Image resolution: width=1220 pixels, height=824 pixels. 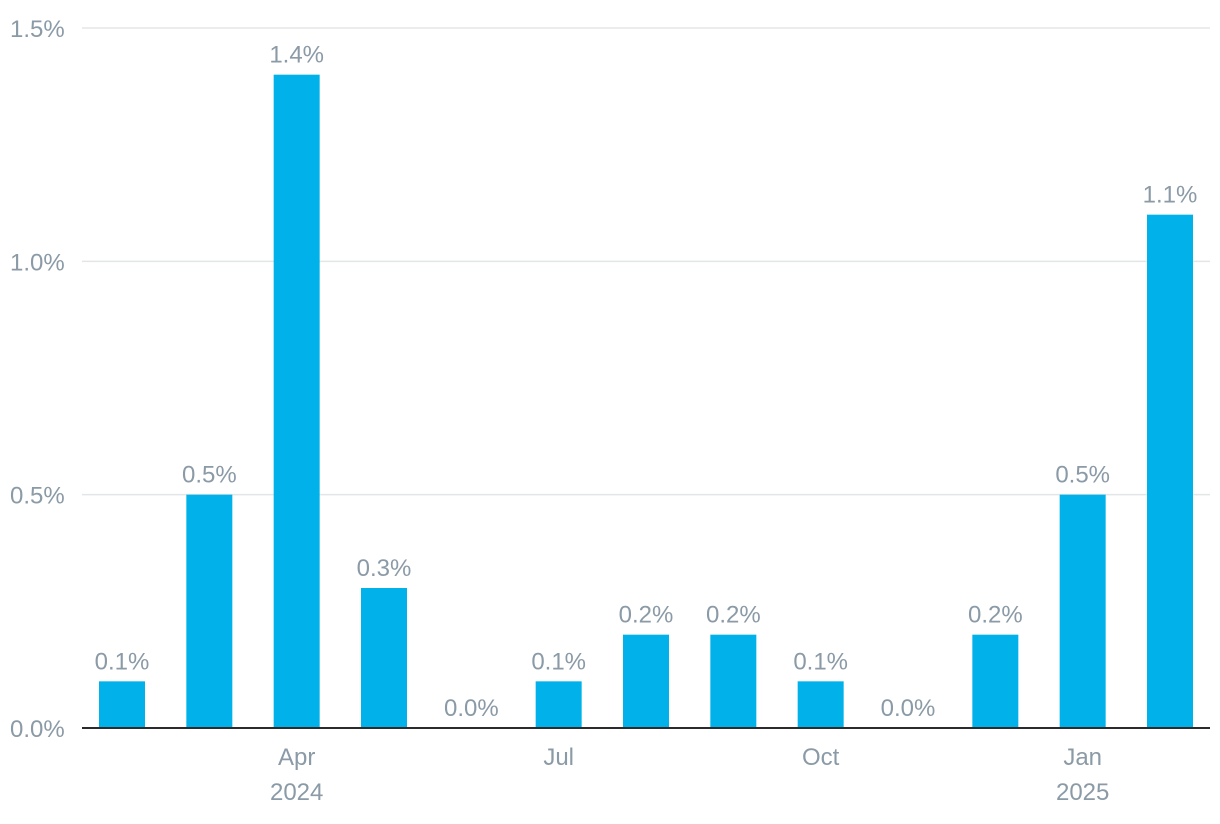 I want to click on x-axis-tick-labels: Apr 2024 Jul Oct Jan 2025, so click(x=689, y=775).